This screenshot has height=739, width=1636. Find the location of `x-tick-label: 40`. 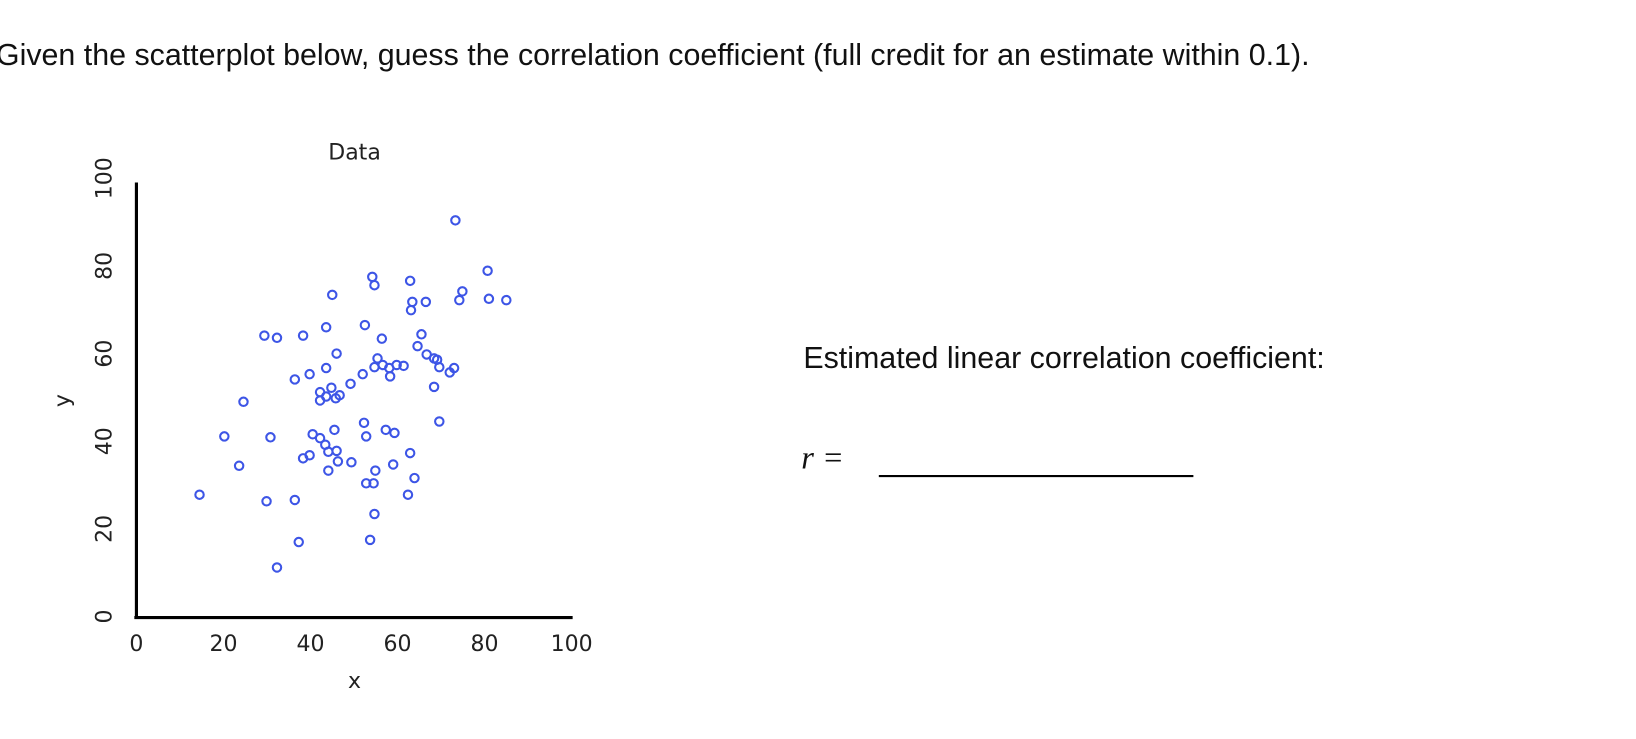

x-tick-label: 40 is located at coordinates (310, 644).